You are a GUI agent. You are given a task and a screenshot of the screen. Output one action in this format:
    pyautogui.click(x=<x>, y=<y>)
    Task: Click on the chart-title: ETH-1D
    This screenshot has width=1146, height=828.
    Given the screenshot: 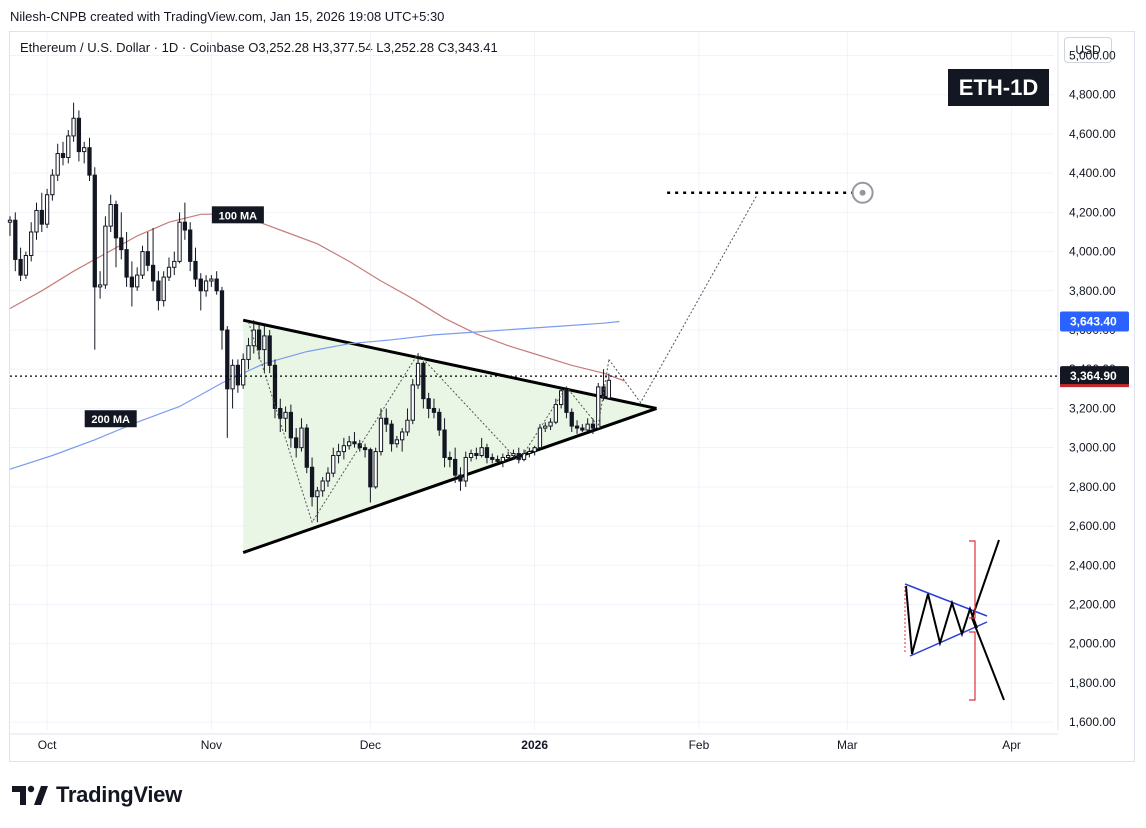 What is the action you would take?
    pyautogui.click(x=998, y=87)
    